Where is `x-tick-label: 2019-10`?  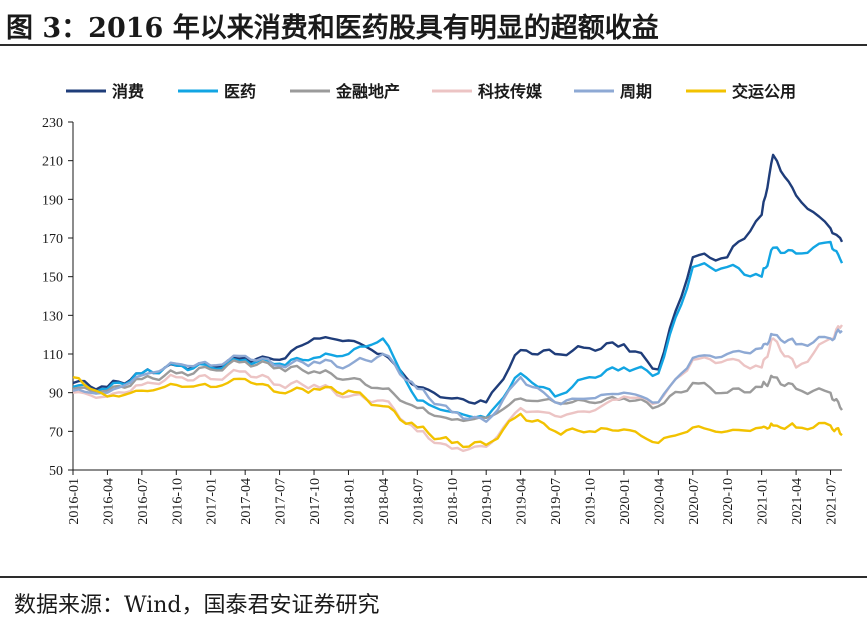
x-tick-label: 2019-10 is located at coordinates (590, 501).